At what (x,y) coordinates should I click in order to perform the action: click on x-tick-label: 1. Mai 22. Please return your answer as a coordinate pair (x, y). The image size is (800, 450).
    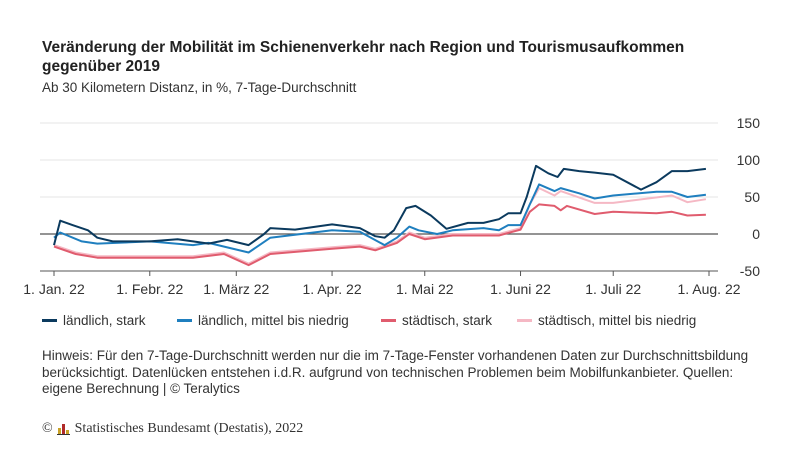
    Looking at the image, I should click on (425, 289).